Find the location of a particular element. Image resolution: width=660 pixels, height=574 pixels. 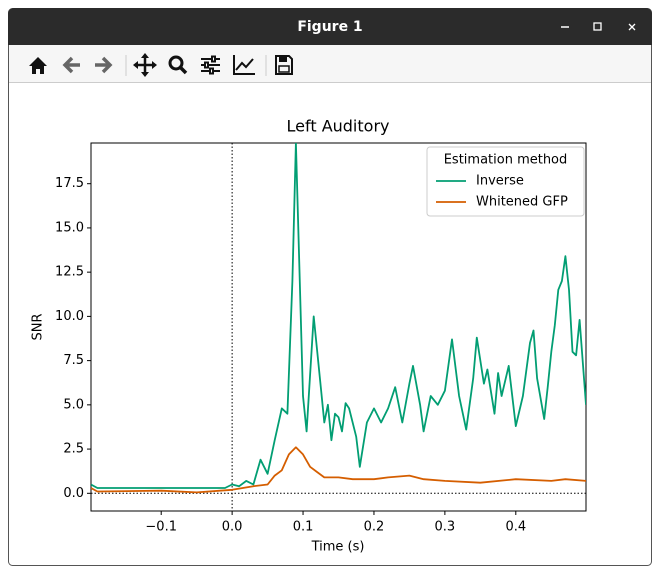

y-tick-label: 0.0 is located at coordinates (73, 493).